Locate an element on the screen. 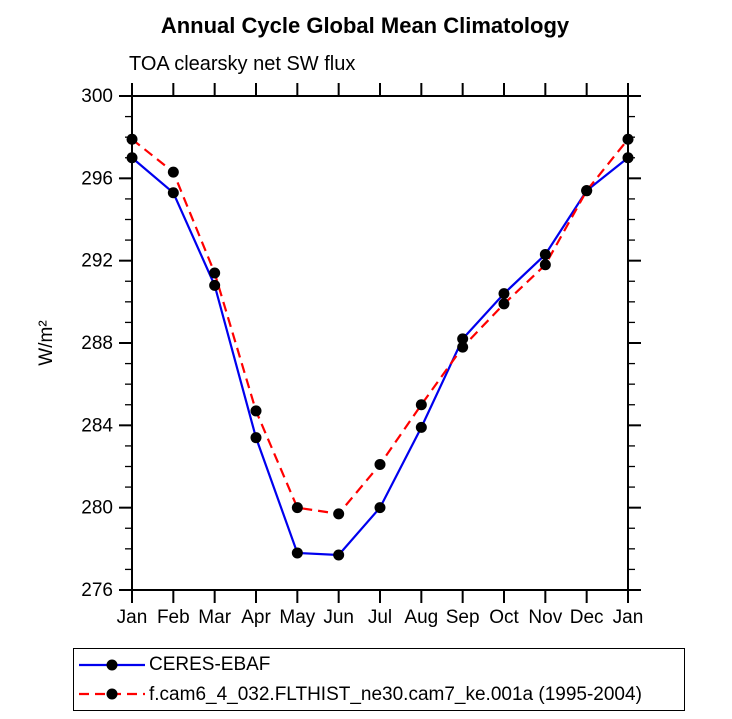 Image resolution: width=732 pixels, height=719 pixels. x-axis-tick-label: Mar is located at coordinates (214, 617).